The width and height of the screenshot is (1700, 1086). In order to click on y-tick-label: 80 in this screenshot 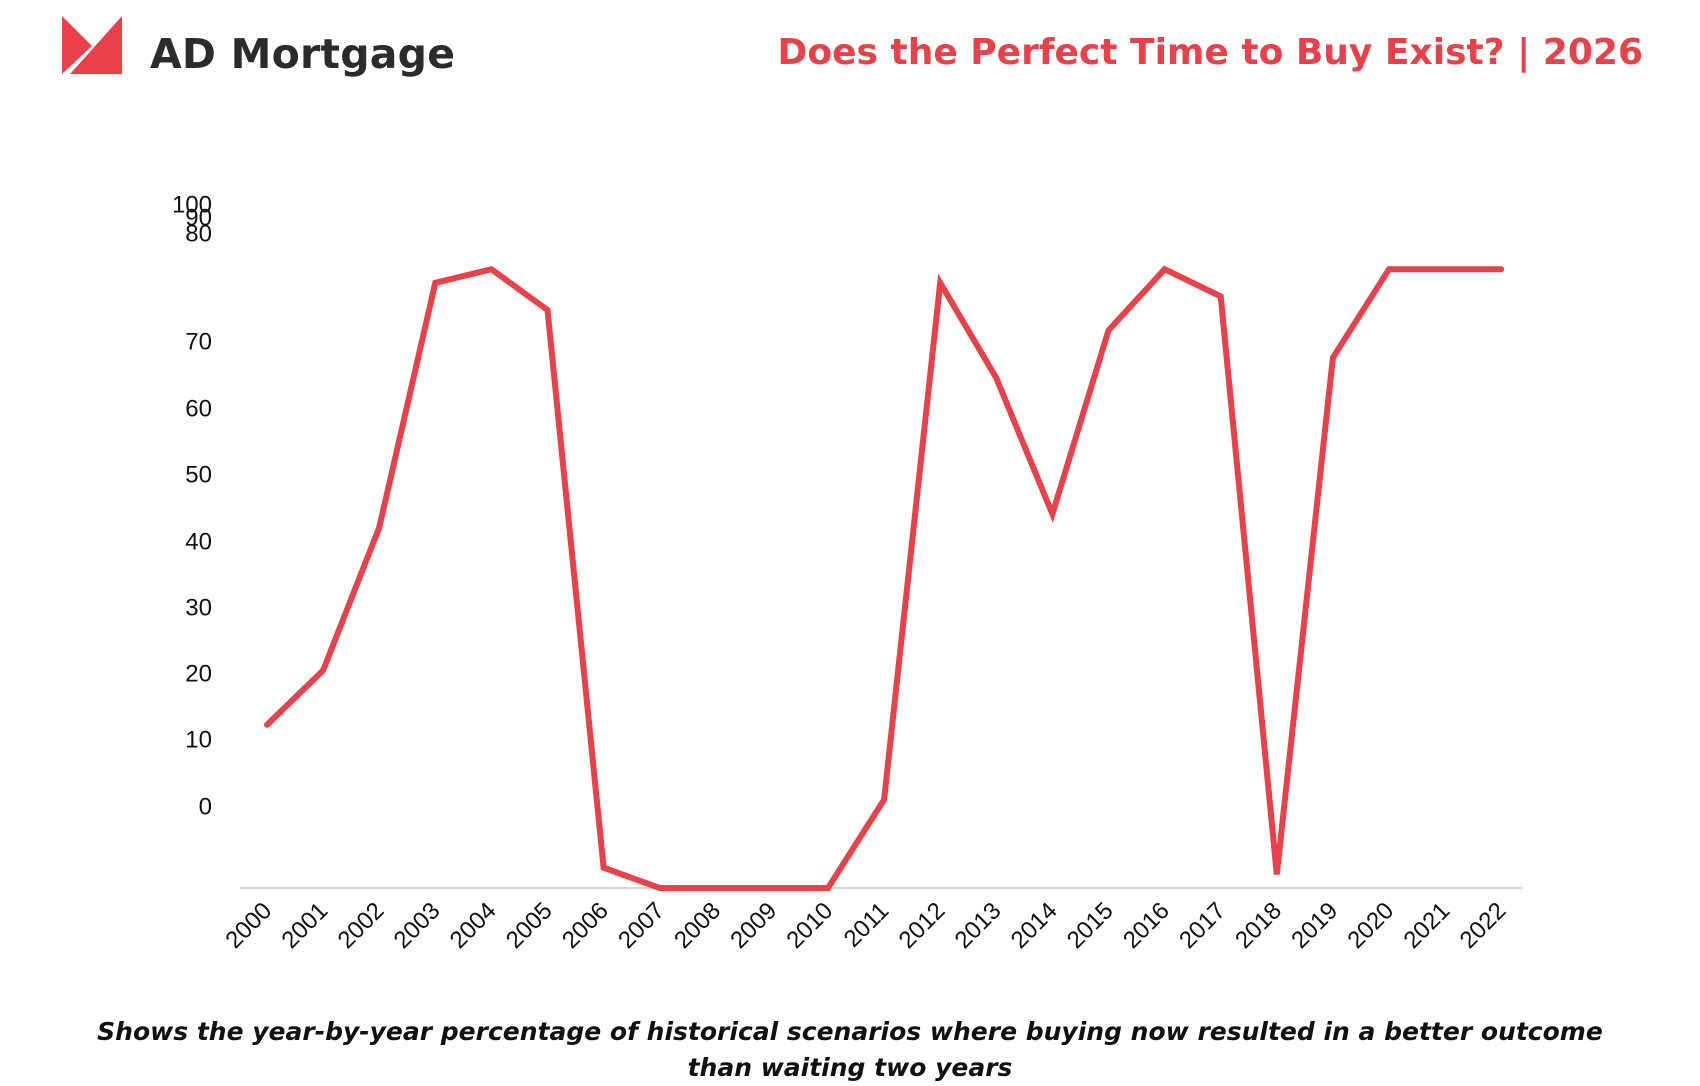, I will do `click(198, 233)`.